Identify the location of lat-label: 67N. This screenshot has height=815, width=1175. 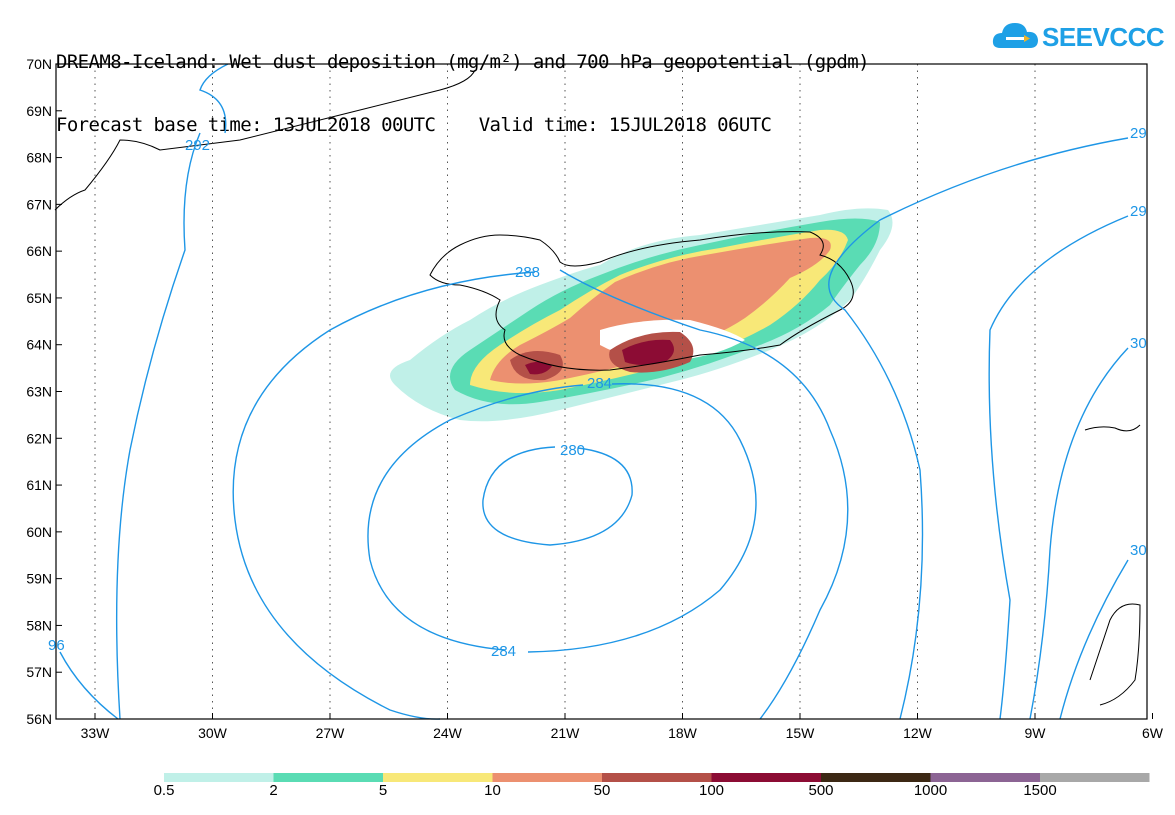
(39, 204).